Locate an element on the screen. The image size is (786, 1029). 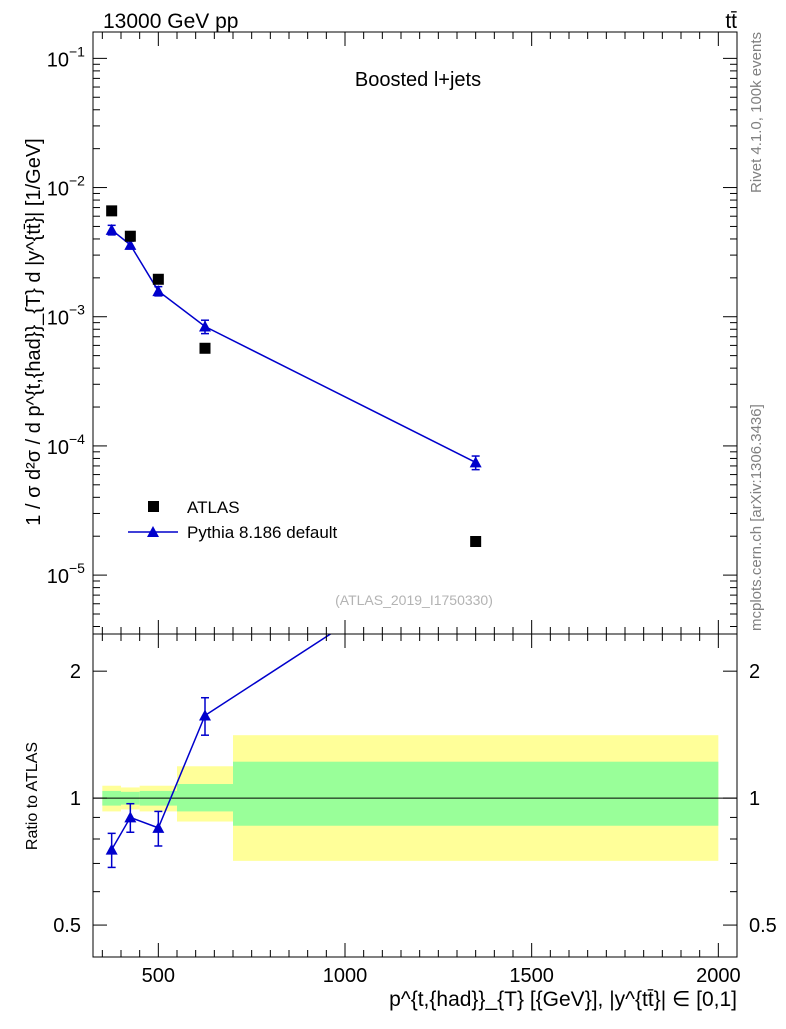
ratio-y-tick-label: 2 is located at coordinates (75, 672).